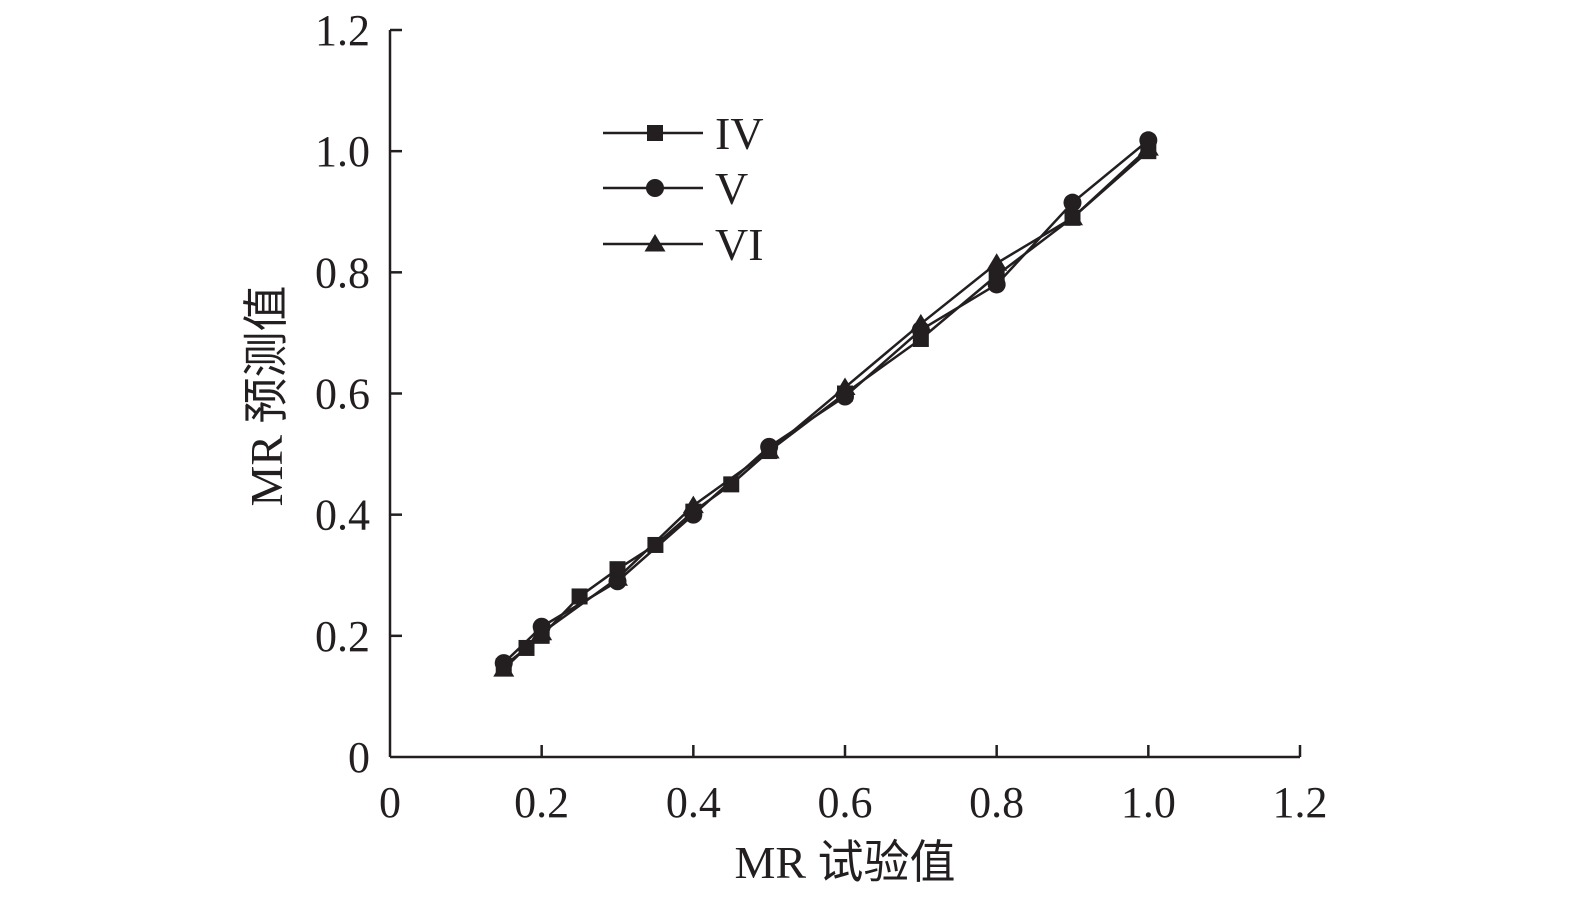 The height and width of the screenshot is (906, 1575). I want to click on y-tick-label: 0.4, so click(342, 515).